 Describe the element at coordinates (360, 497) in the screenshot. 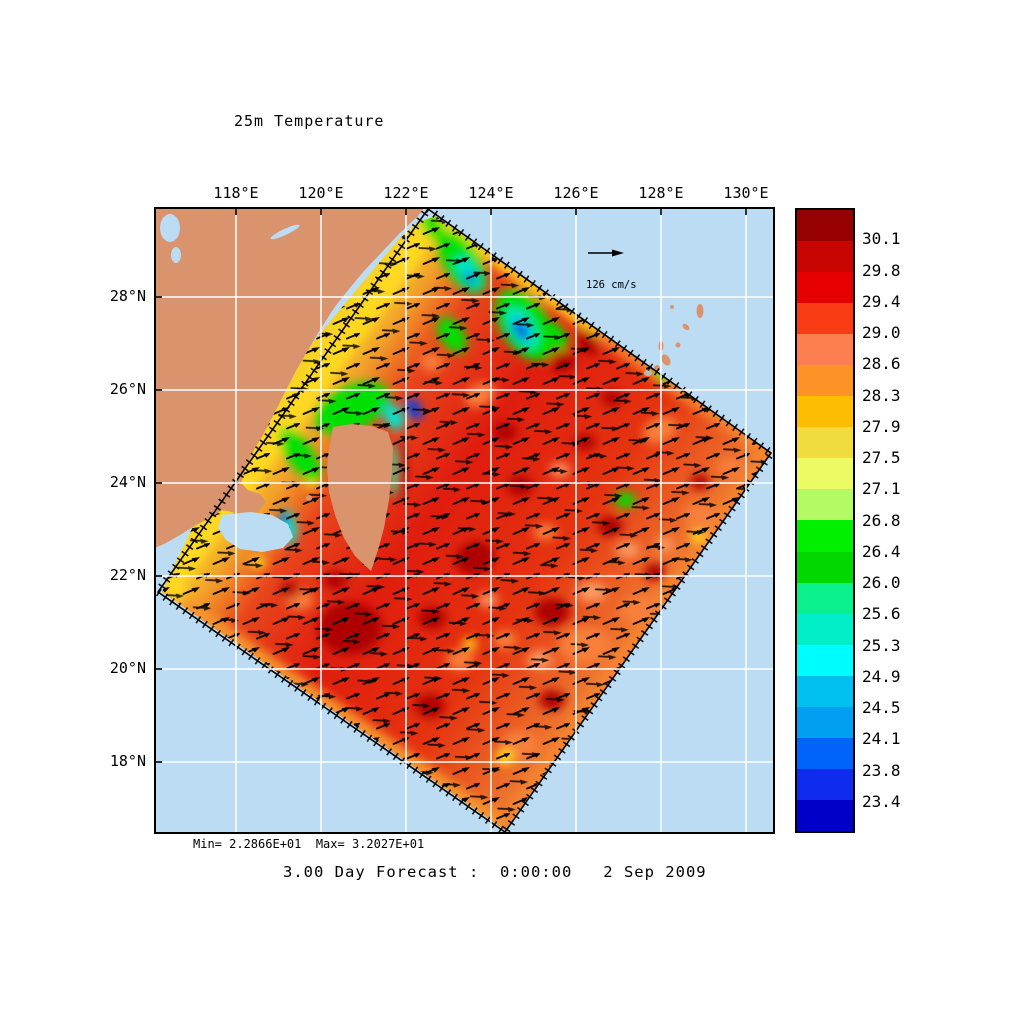

I see `taiwan-island` at that location.